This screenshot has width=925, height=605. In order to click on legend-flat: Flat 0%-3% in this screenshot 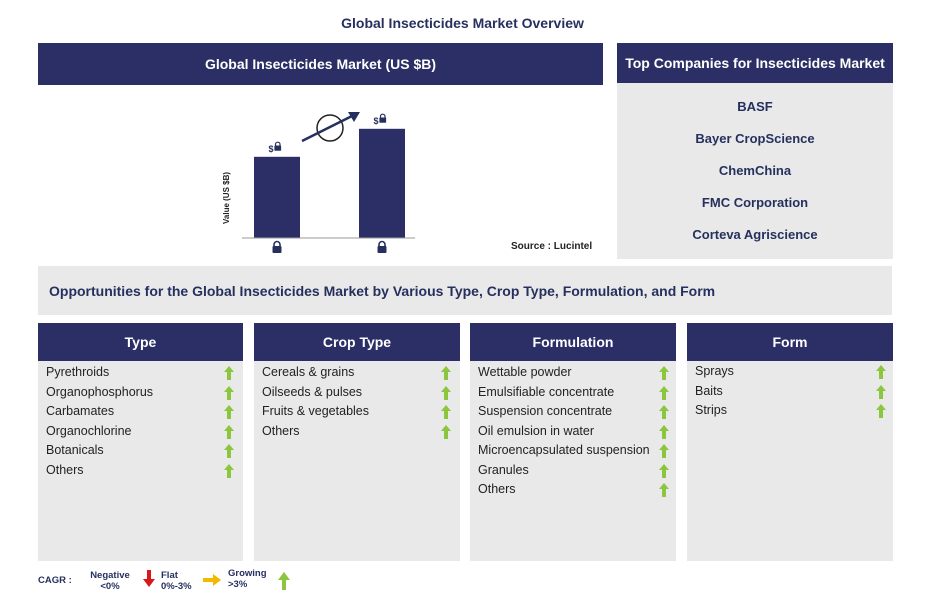, I will do `click(176, 581)`.